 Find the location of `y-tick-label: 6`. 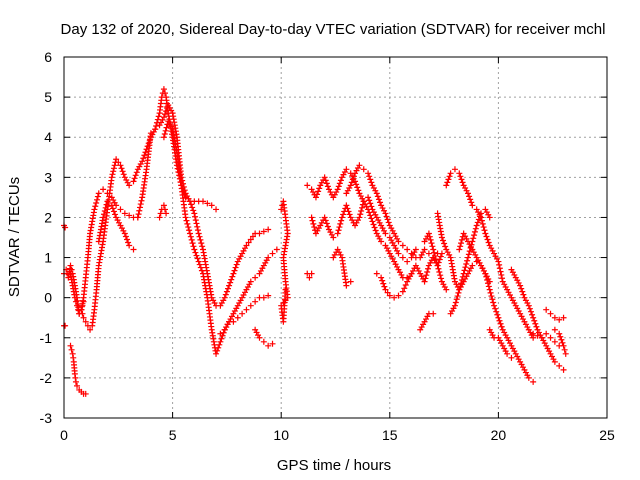

y-tick-label: 6 is located at coordinates (48, 57).